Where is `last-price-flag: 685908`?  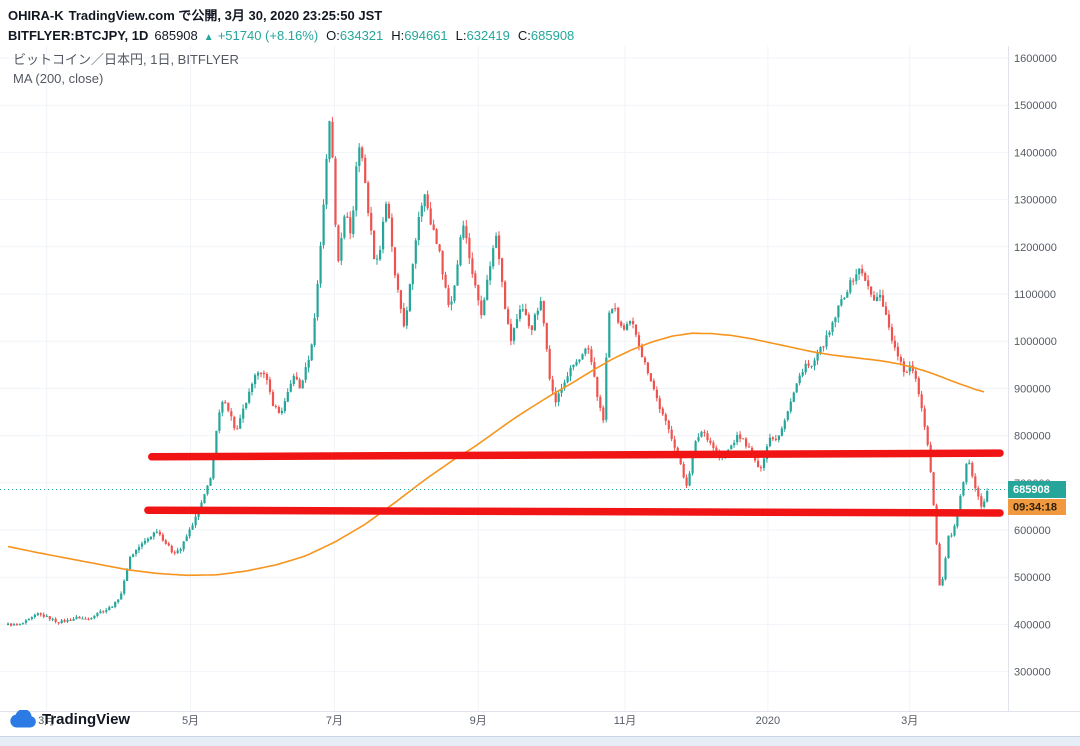 last-price-flag: 685908 is located at coordinates (1037, 489).